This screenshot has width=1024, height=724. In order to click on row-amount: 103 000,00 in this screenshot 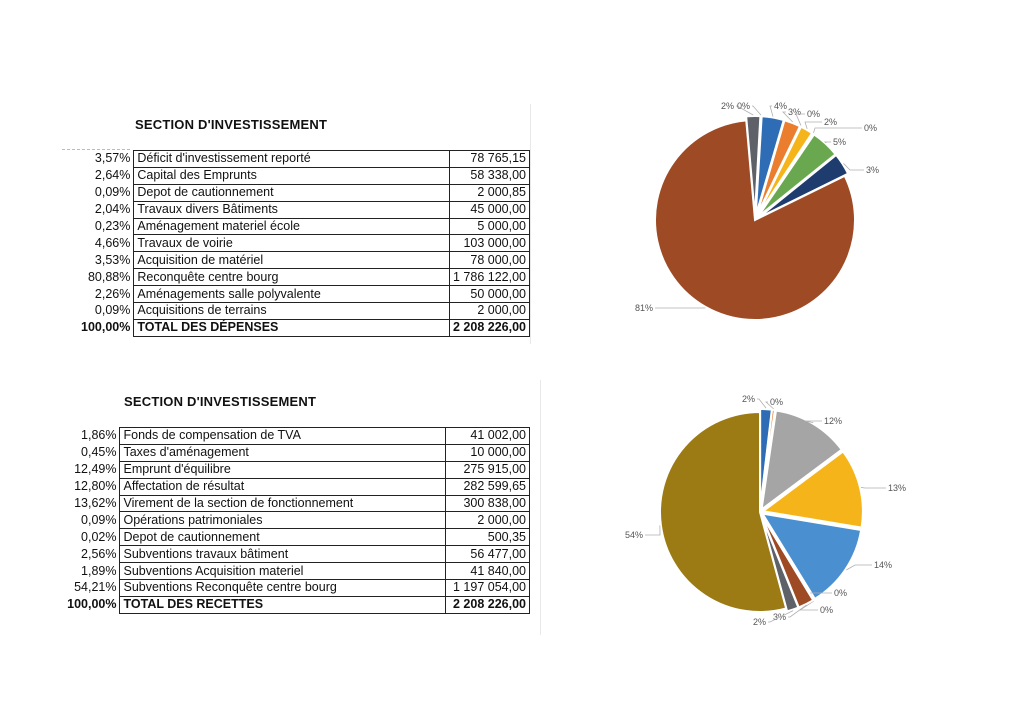, I will do `click(489, 243)`.